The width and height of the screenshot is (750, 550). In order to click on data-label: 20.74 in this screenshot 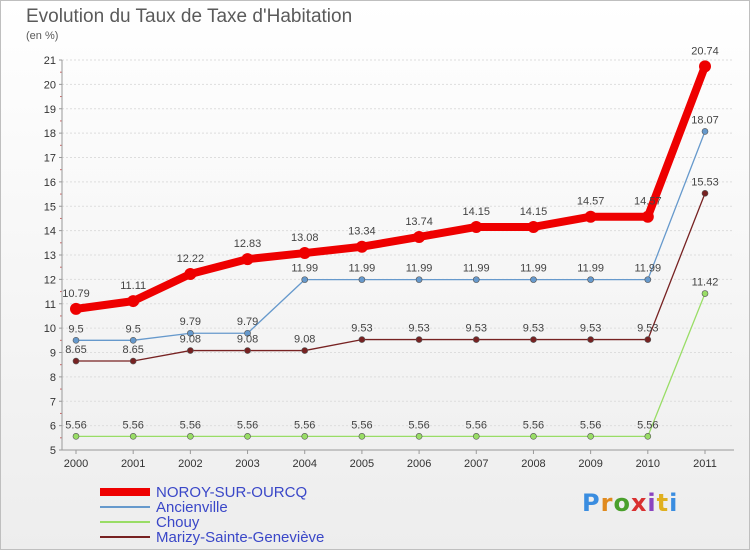, I will do `click(705, 51)`.